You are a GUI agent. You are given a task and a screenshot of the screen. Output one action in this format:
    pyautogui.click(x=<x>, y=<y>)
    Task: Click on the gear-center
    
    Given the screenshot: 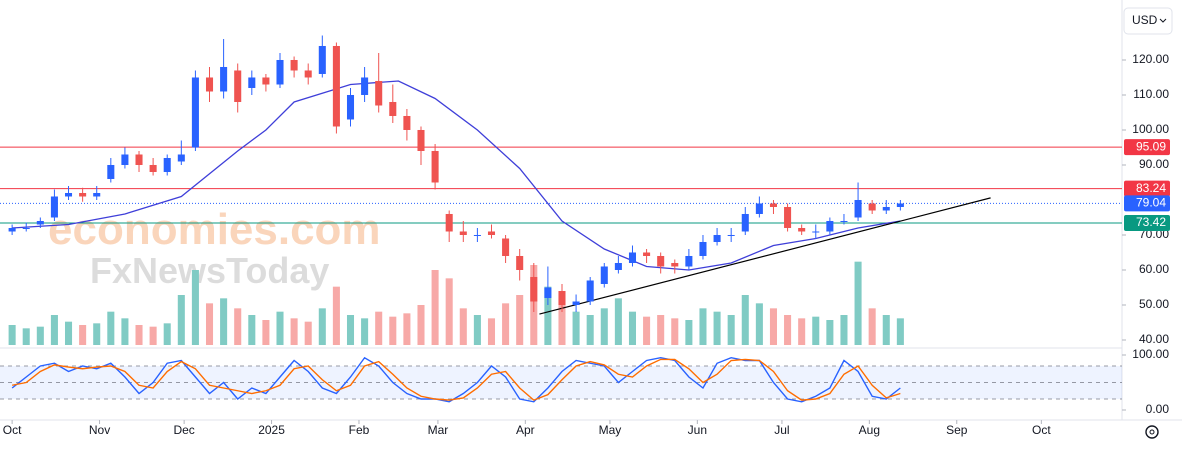 What is the action you would take?
    pyautogui.click(x=1152, y=432)
    